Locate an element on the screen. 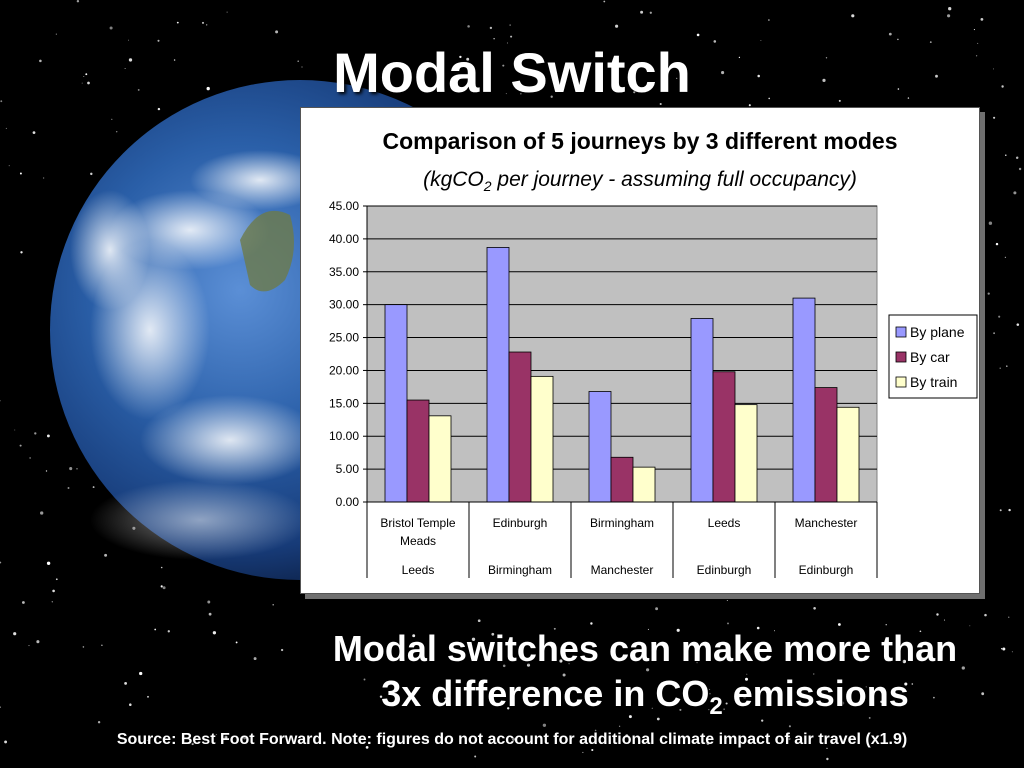 The image size is (1024, 768). y-tick-label: 10.00 is located at coordinates (344, 436).